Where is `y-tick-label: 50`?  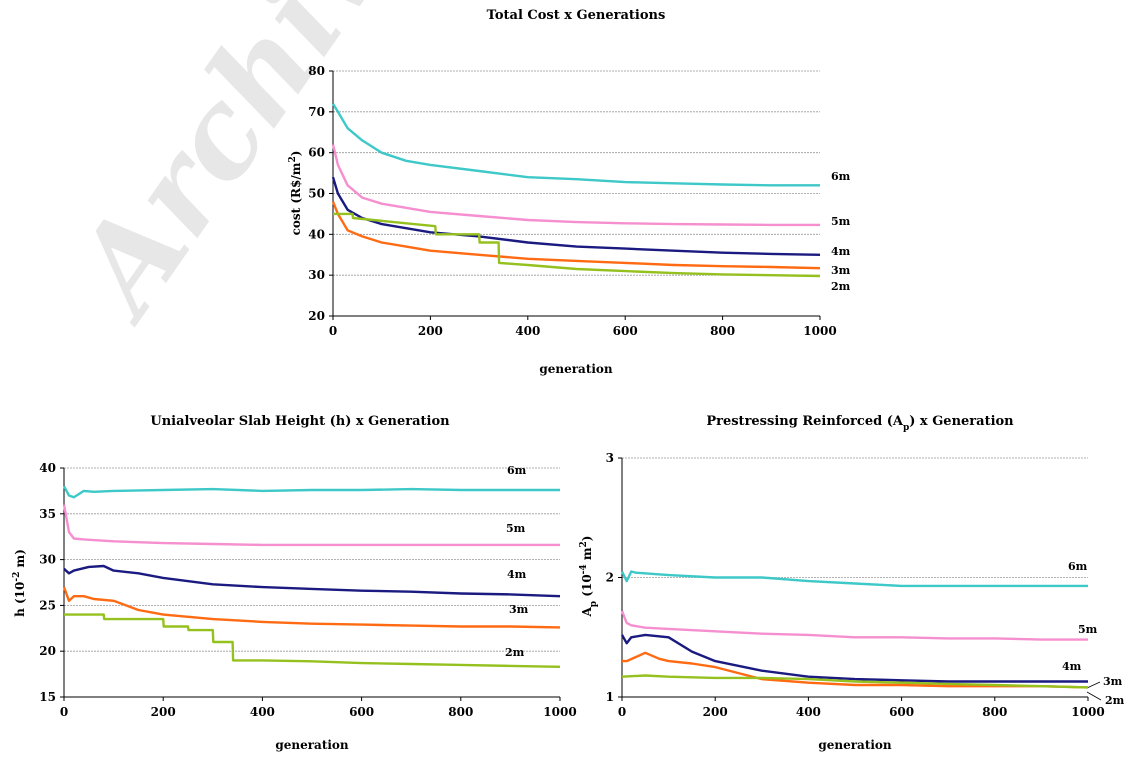
y-tick-label: 50 is located at coordinates (316, 194).